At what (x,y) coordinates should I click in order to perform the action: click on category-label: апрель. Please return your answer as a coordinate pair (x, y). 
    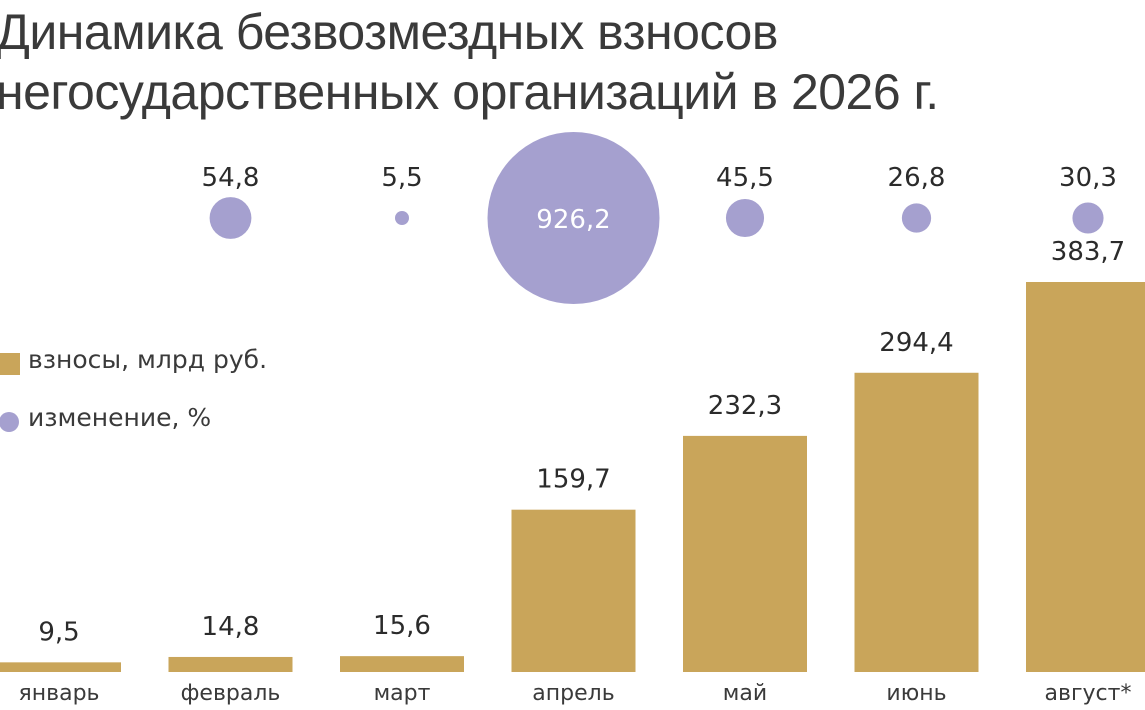
    Looking at the image, I should click on (573, 693).